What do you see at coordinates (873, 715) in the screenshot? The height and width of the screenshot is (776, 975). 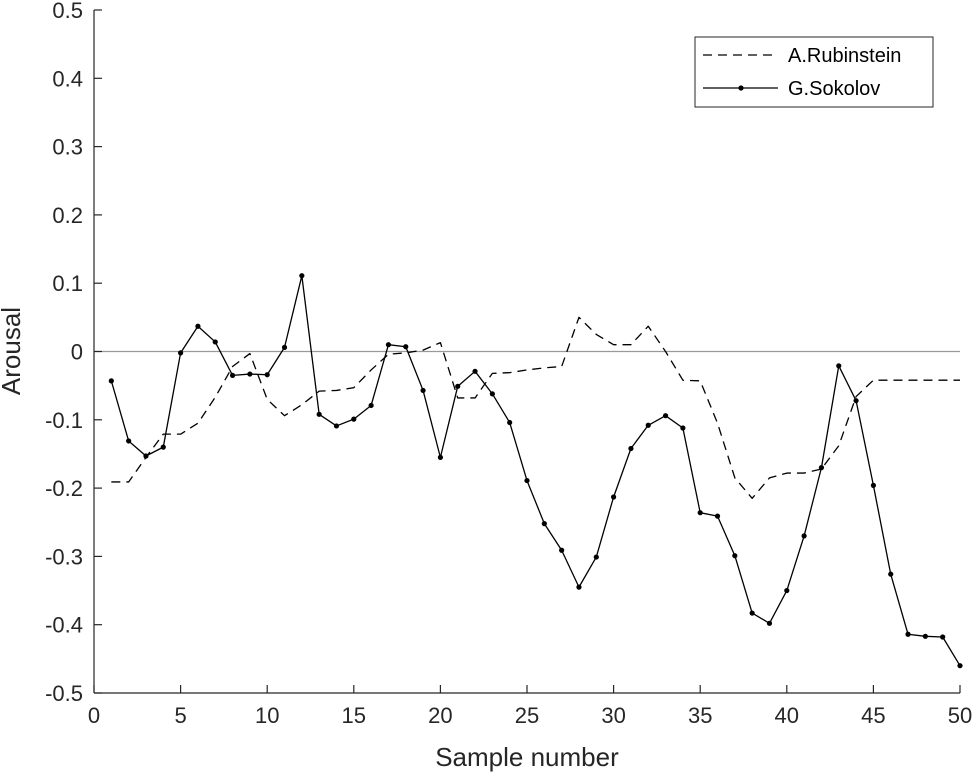 I see `x-tick-label: 45` at bounding box center [873, 715].